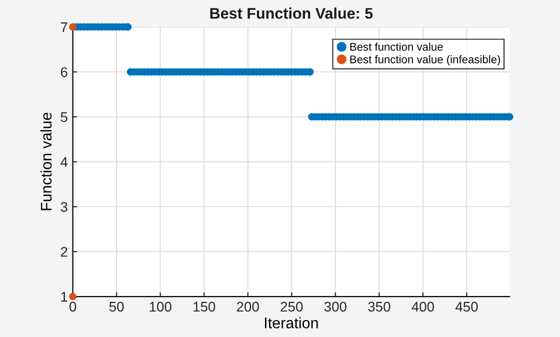 Image resolution: width=560 pixels, height=337 pixels. Describe the element at coordinates (425, 60) in the screenshot. I see `legend-label: Best function value (infeasible)` at that location.